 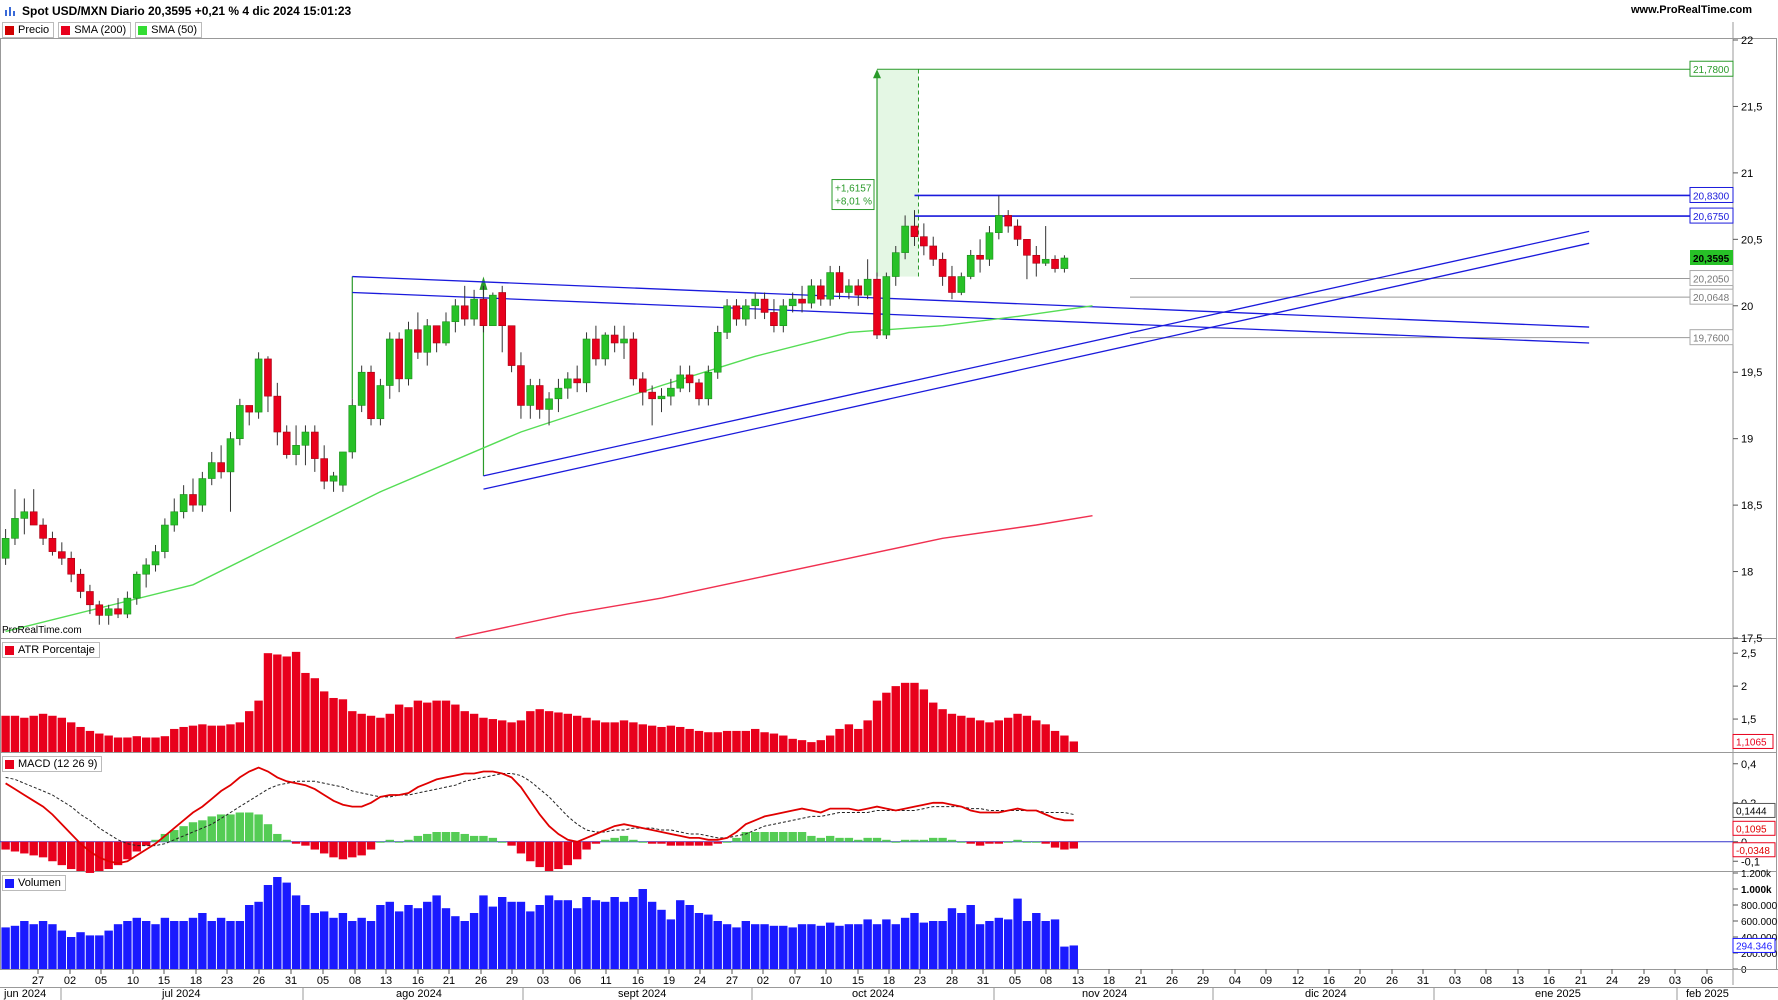 I want to click on y-tick-label: 20,5, so click(x=1751, y=240).